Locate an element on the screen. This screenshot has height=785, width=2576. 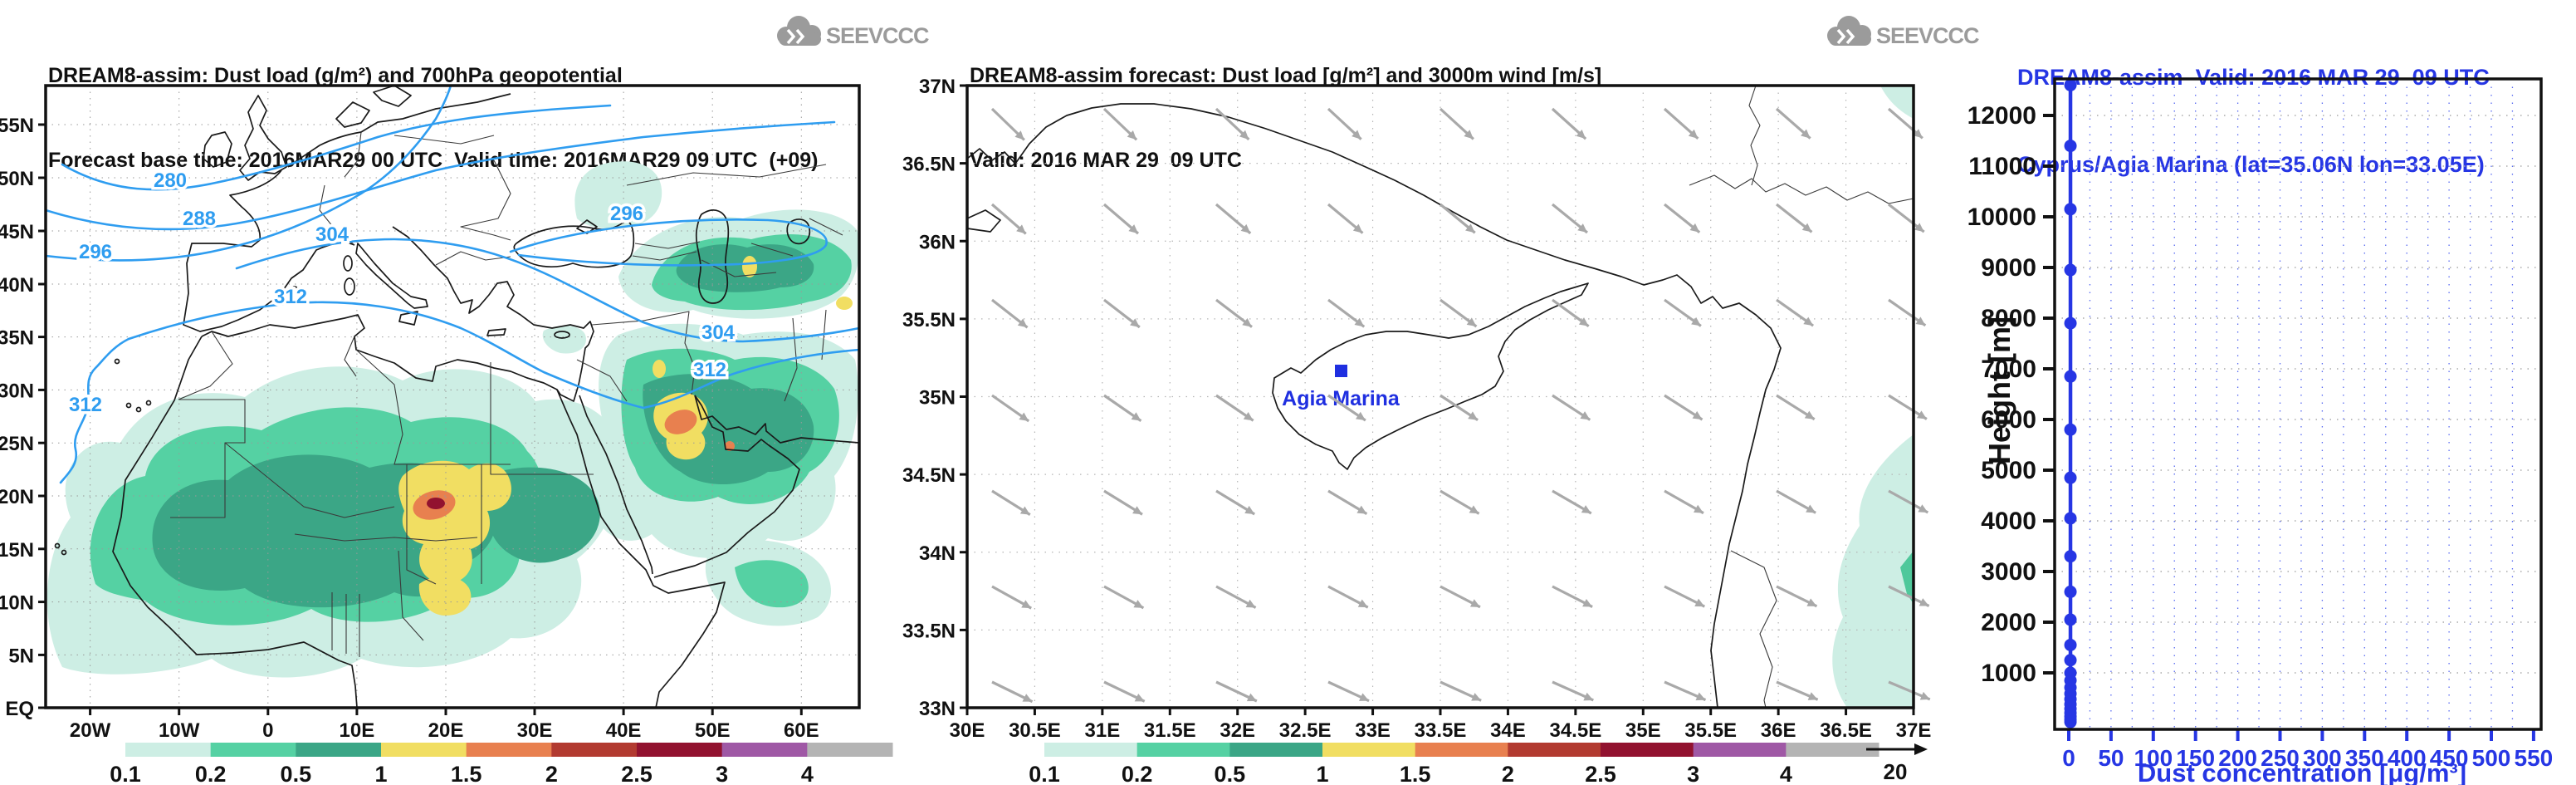
y-tick-label: 34.5N is located at coordinates (929, 475).